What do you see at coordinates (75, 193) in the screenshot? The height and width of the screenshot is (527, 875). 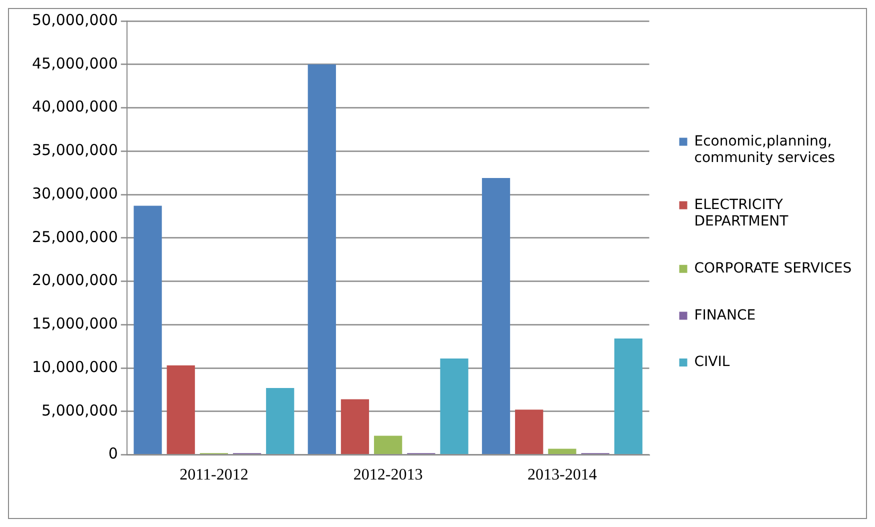 I see `y-tick-label: 30,000,000` at bounding box center [75, 193].